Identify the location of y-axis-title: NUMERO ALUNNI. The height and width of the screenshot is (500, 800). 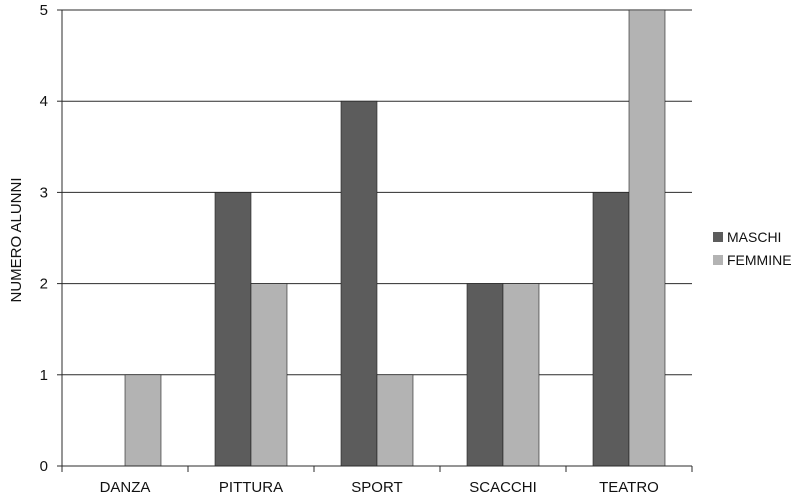
(16, 239).